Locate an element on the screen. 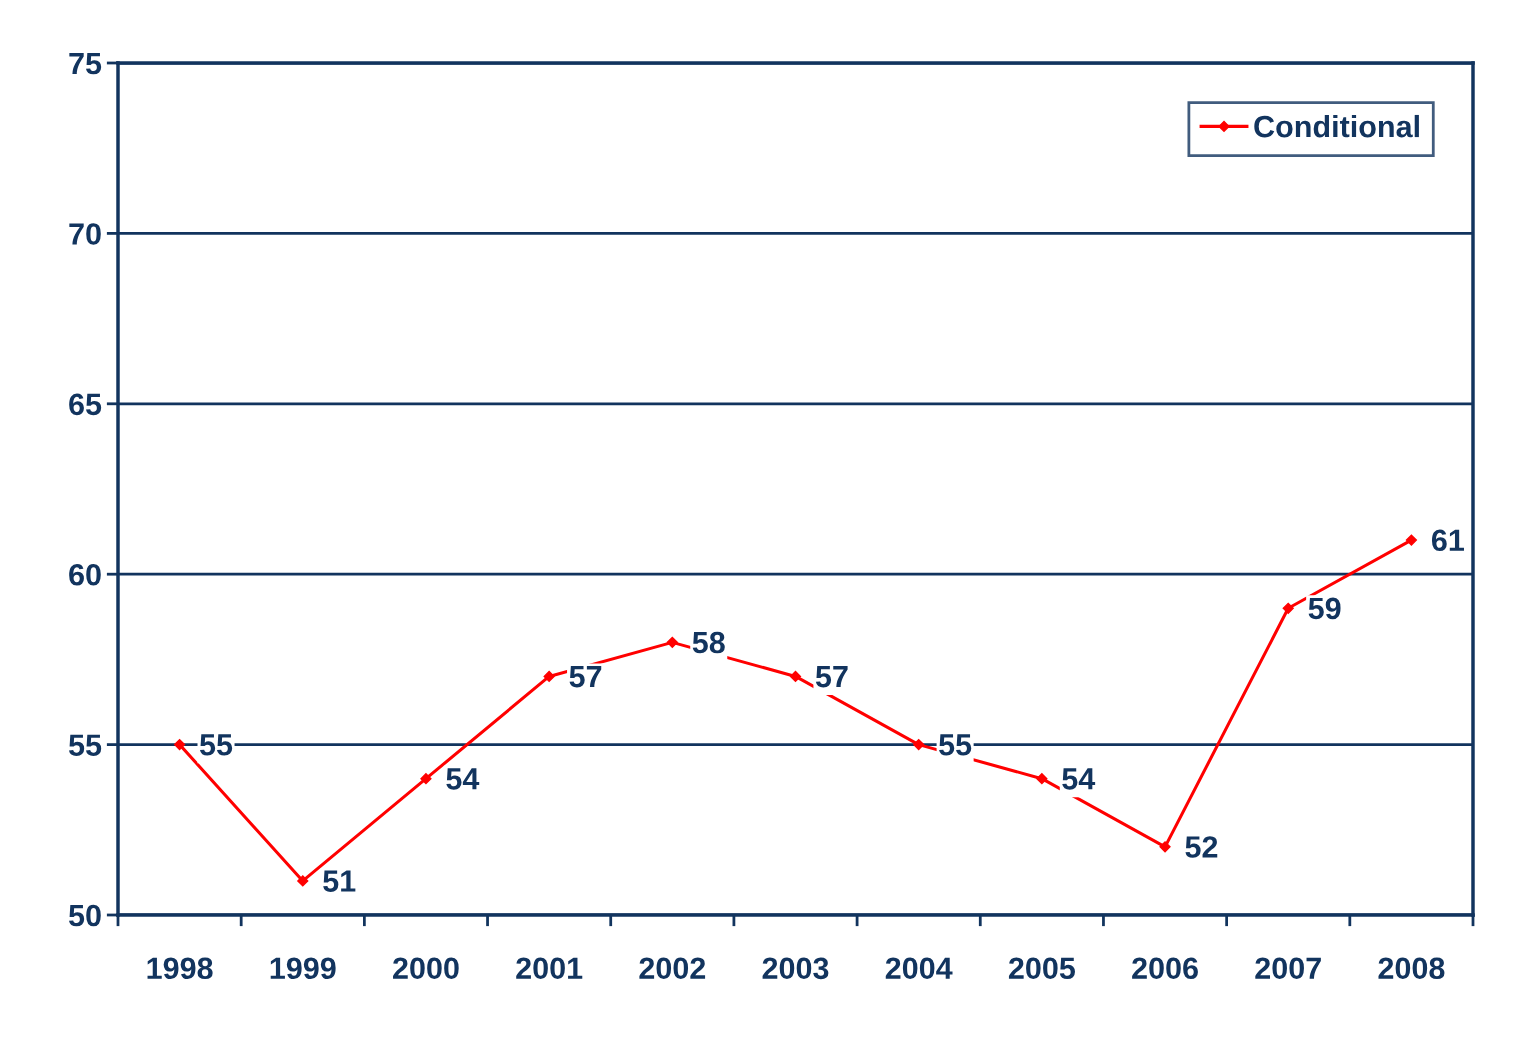  x-tick-label: 2006 is located at coordinates (1165, 968).